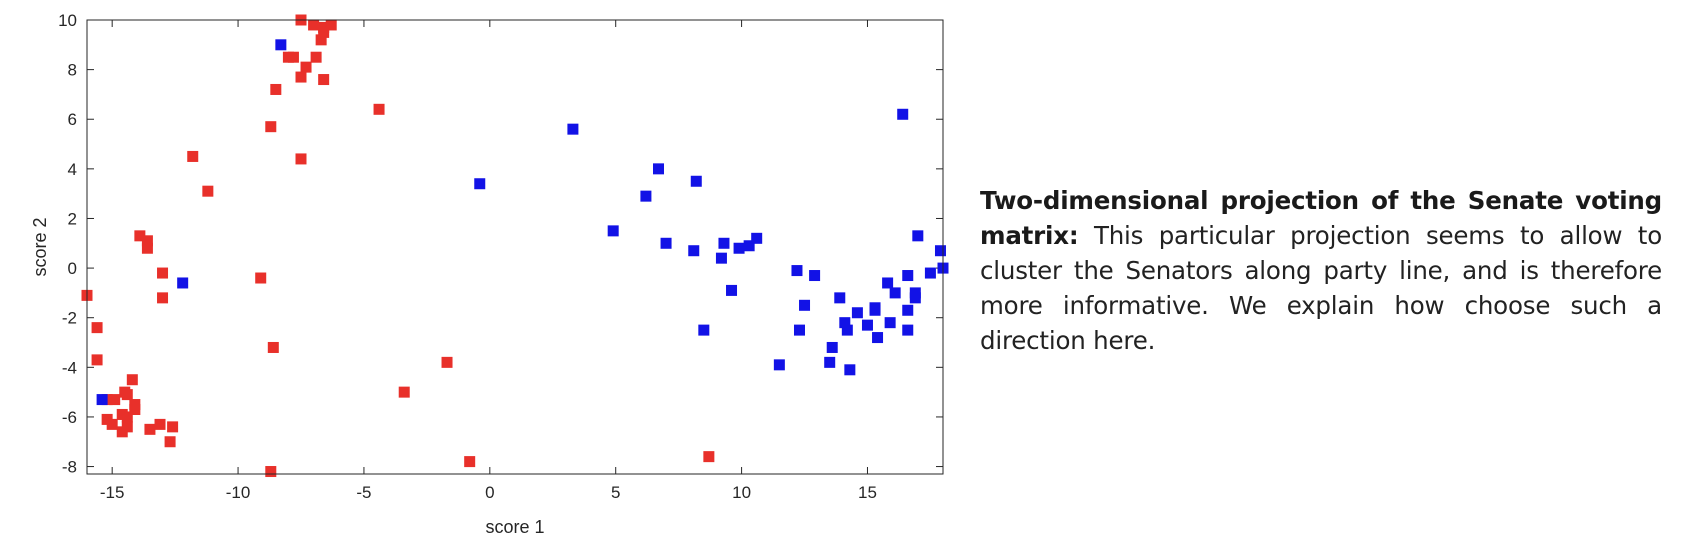 Image resolution: width=1684 pixels, height=540 pixels. What do you see at coordinates (72, 169) in the screenshot?
I see `y-tick-label: 4` at bounding box center [72, 169].